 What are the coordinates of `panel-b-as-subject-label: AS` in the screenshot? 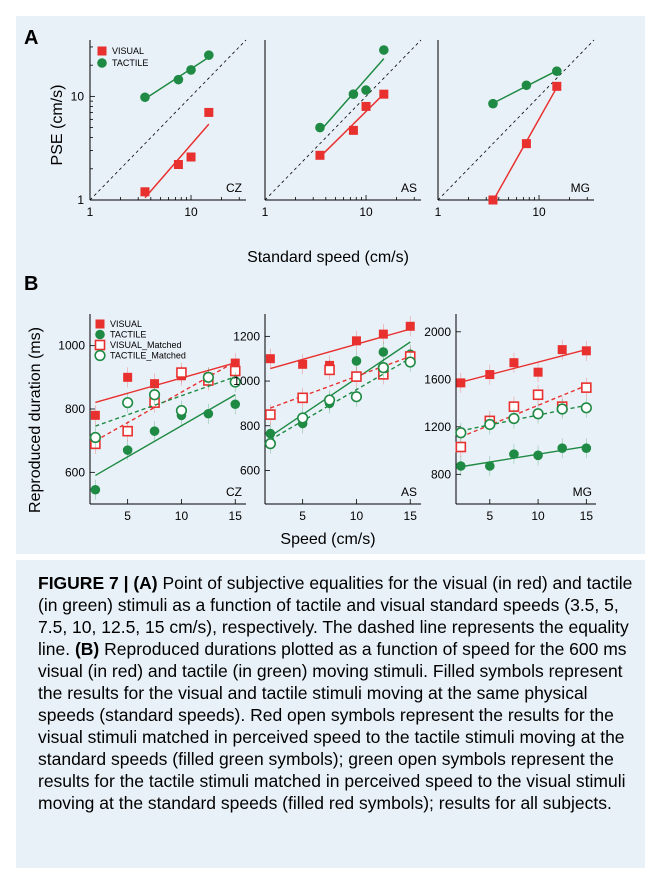 It's located at (409, 492).